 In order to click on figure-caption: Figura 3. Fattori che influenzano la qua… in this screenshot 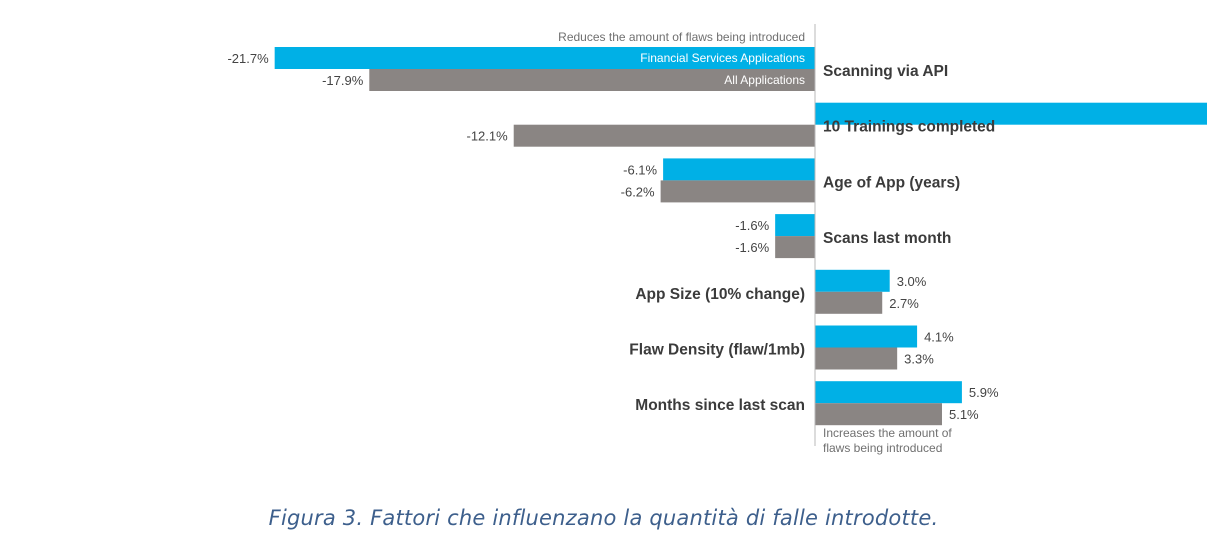, I will do `click(603, 518)`.